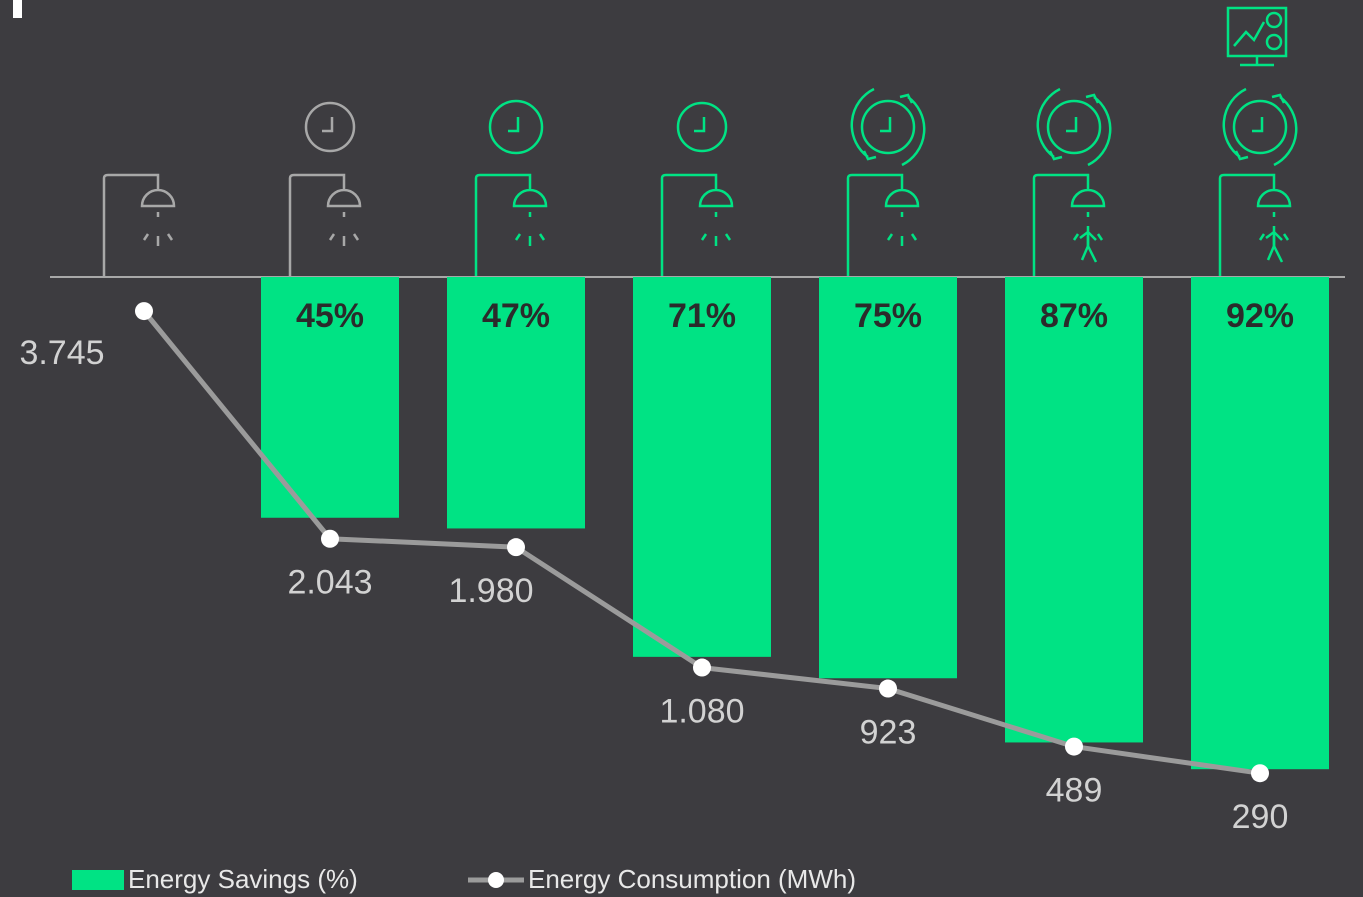  What do you see at coordinates (516, 316) in the screenshot?
I see `bar-label: 47%` at bounding box center [516, 316].